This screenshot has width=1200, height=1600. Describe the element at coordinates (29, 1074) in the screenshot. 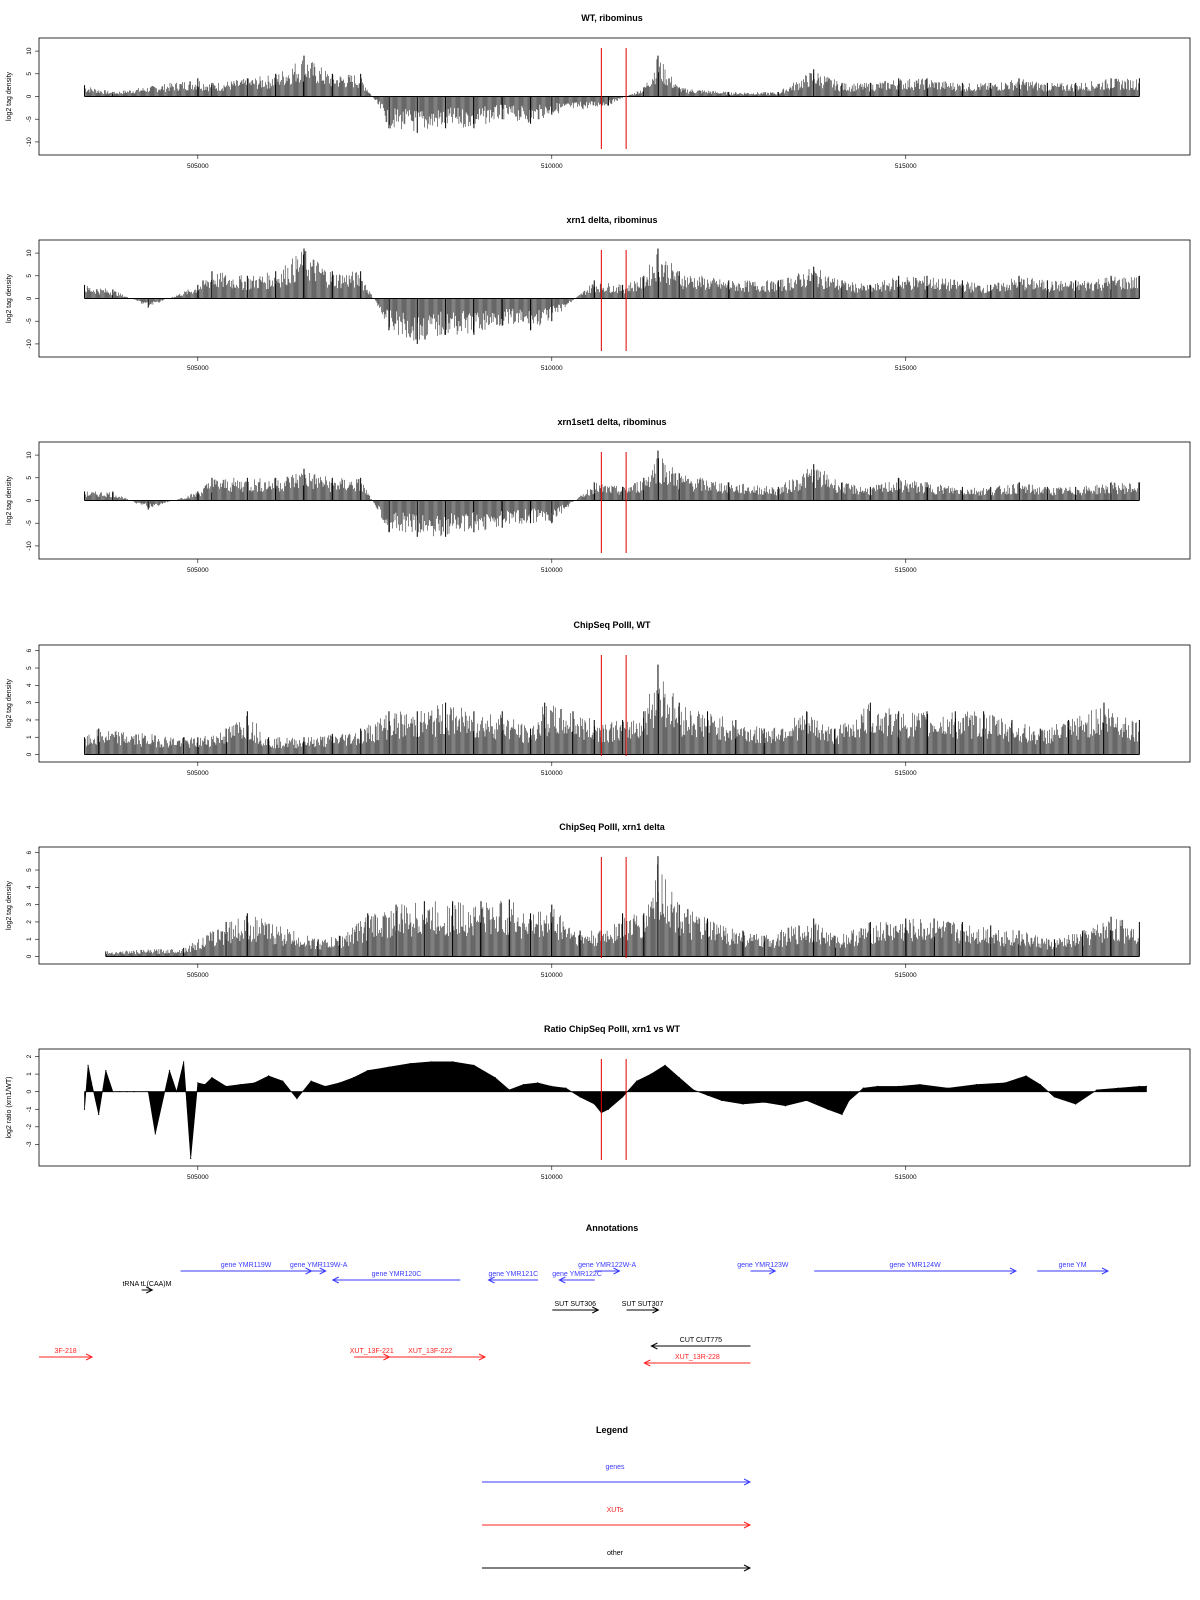

I see `y-tick-label: 1` at that location.